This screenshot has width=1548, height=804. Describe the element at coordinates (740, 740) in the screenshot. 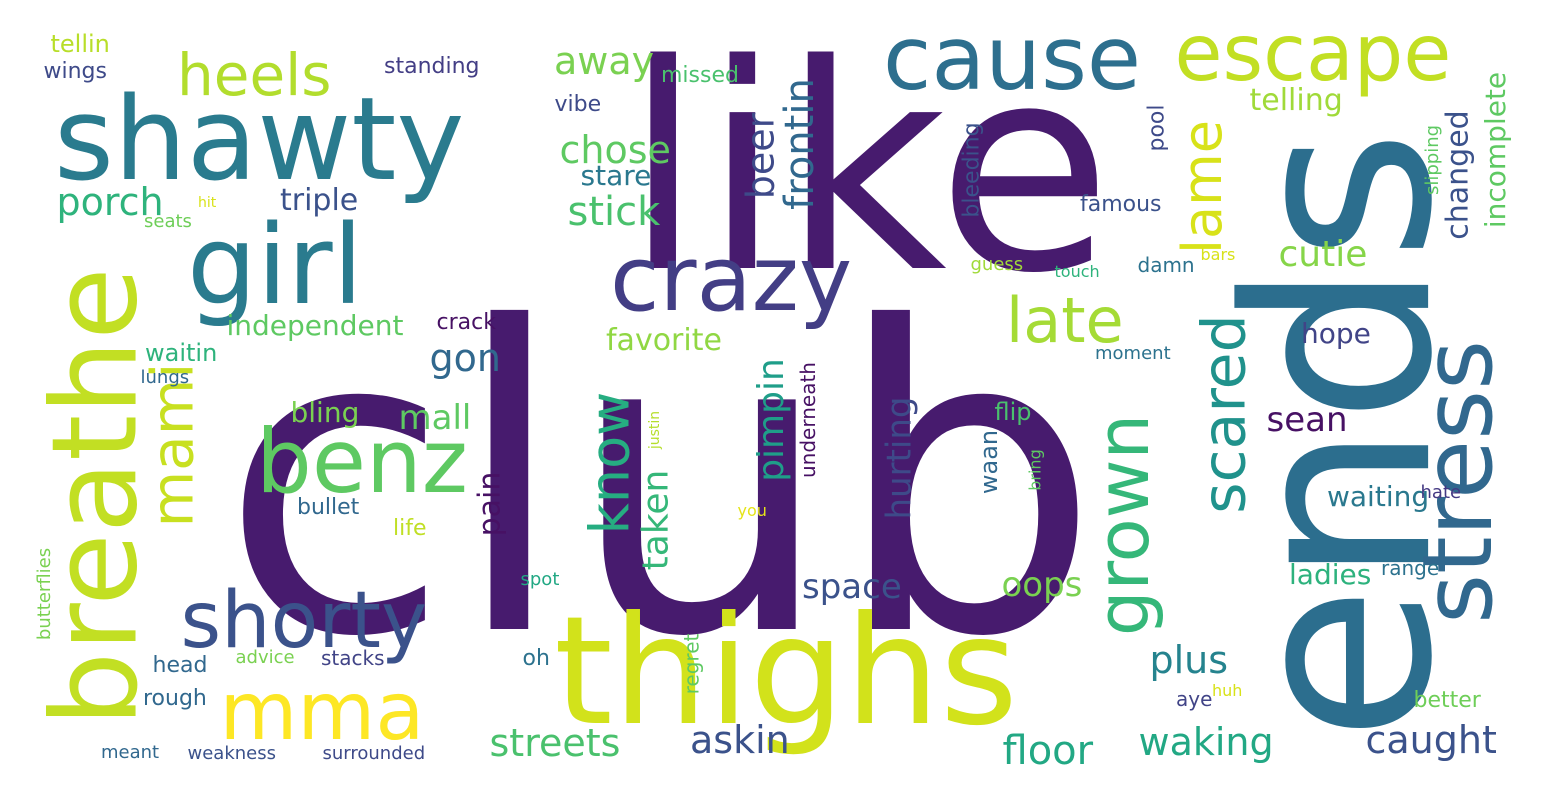

I see `word-askin: askin` at that location.